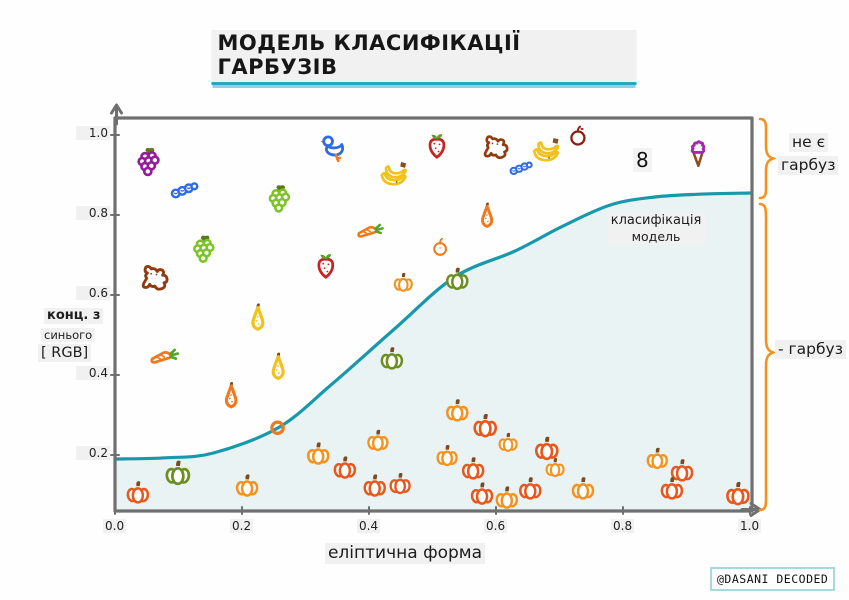 The width and height of the screenshot is (849, 600). I want to click on y-tick-label: 0.6, so click(93, 293).